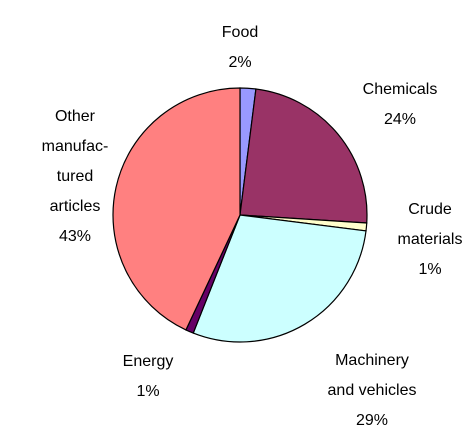 This screenshot has height=436, width=469. What do you see at coordinates (400, 105) in the screenshot?
I see `slice-label: Chemicals 24%` at bounding box center [400, 105].